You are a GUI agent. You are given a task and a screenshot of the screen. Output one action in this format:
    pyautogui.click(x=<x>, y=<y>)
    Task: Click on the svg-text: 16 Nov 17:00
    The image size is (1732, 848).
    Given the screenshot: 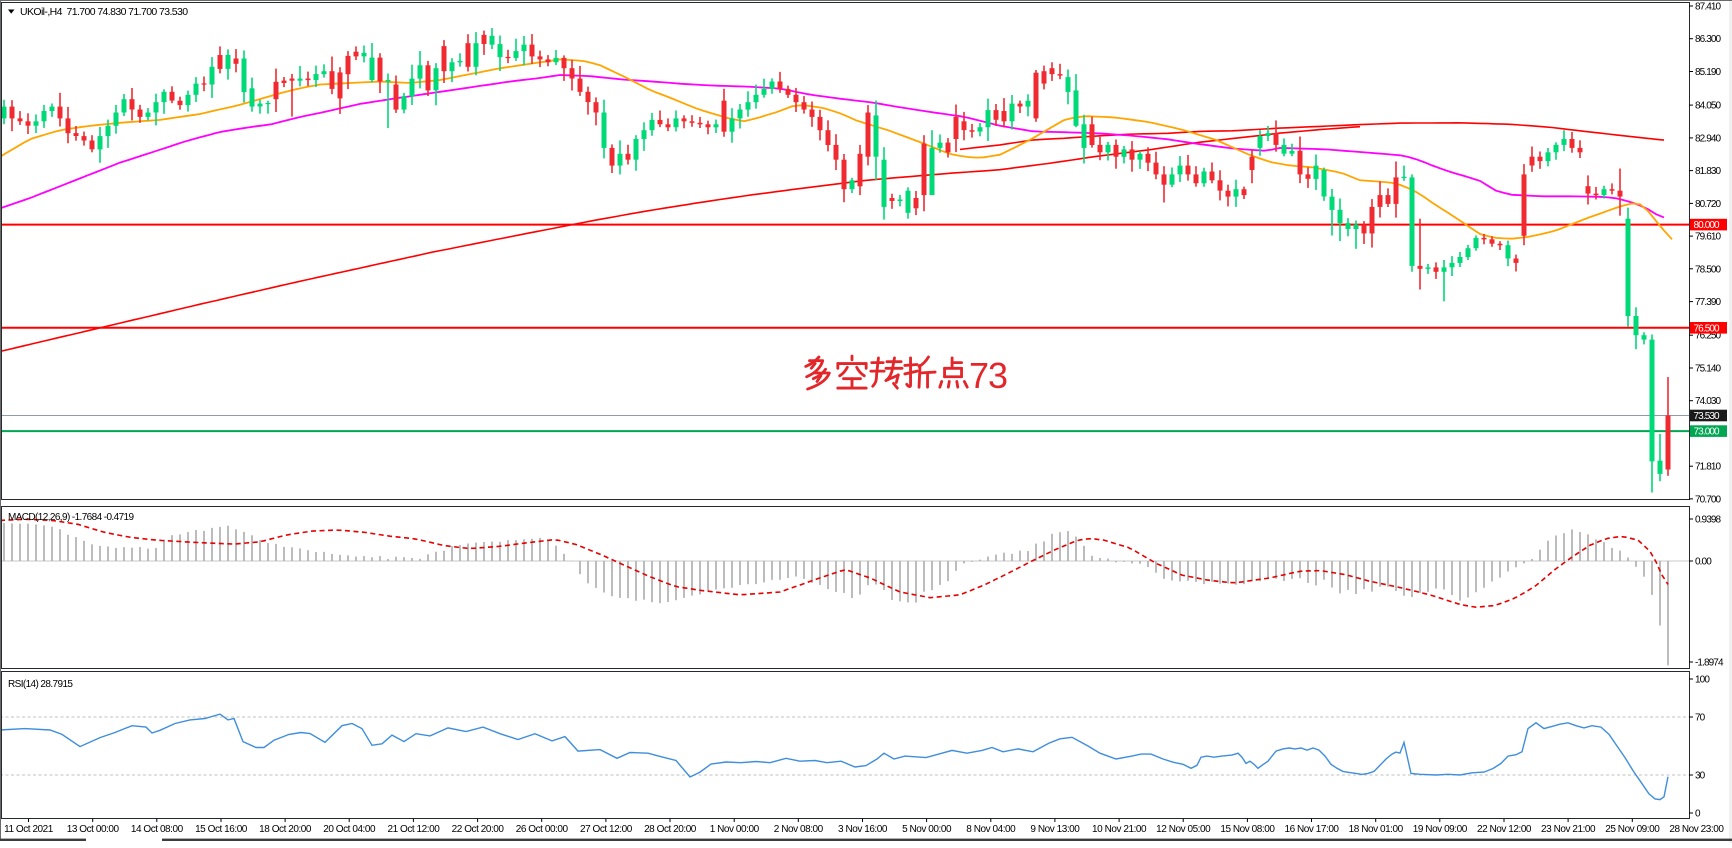 What is the action you would take?
    pyautogui.click(x=1311, y=829)
    